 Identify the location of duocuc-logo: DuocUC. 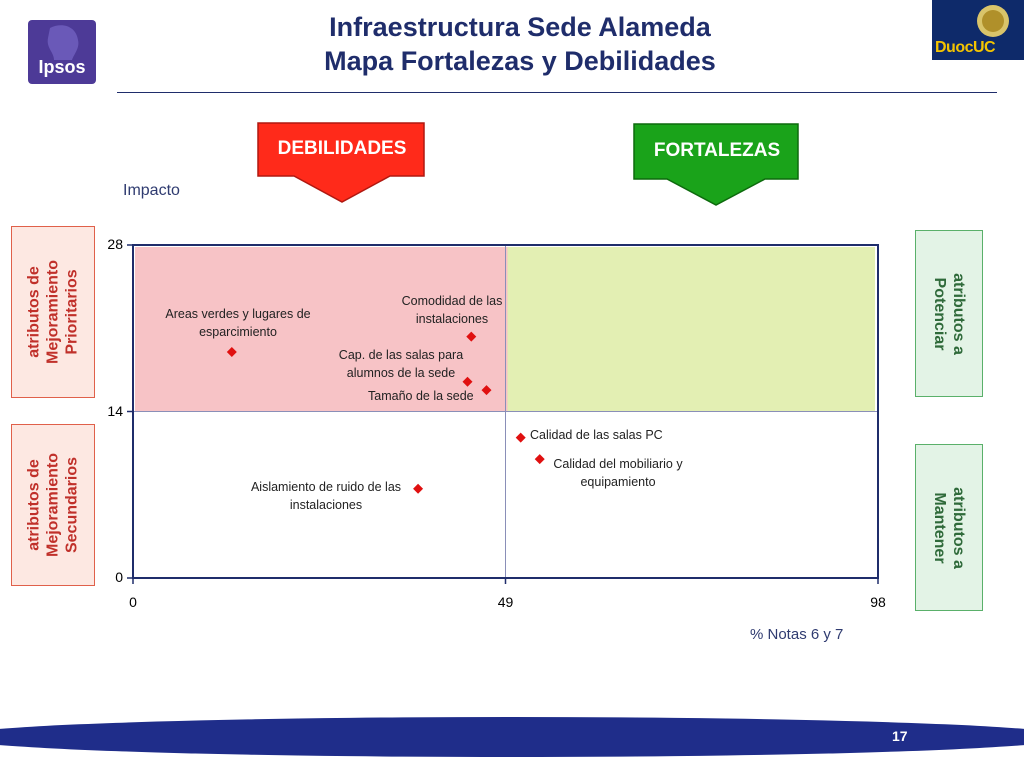
(978, 30).